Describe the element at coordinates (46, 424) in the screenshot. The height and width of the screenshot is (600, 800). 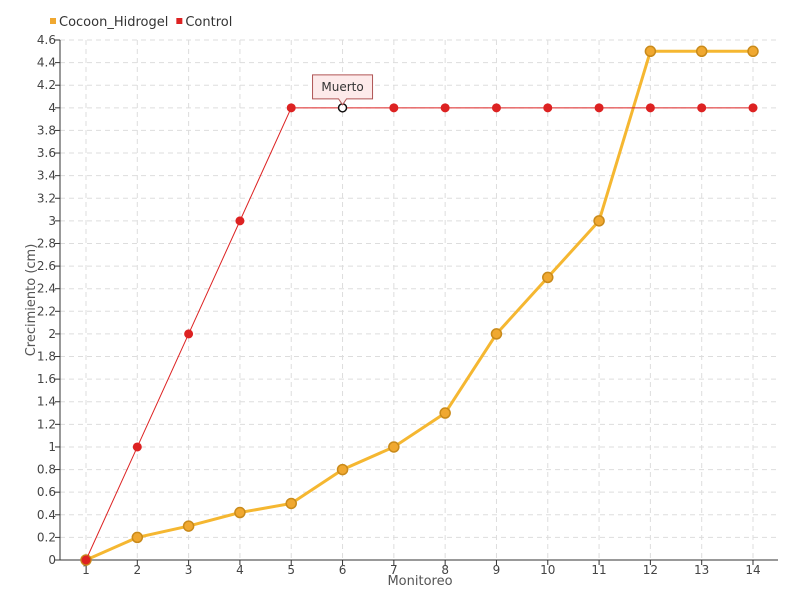
I see `y-tick-label: 1.2` at that location.